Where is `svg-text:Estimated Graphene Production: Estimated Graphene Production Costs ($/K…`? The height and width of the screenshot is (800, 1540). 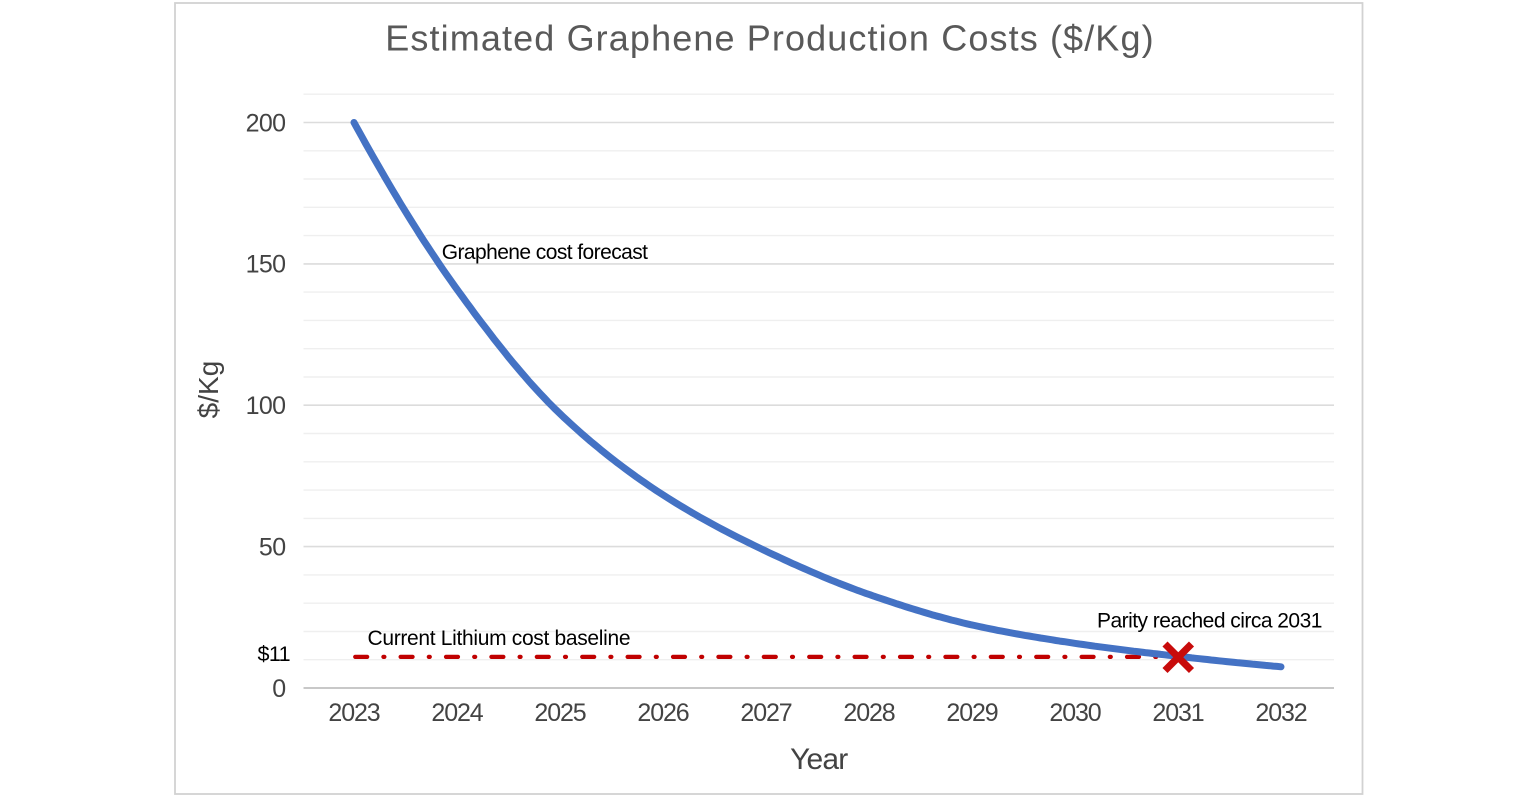 svg-text:Estimated Graphene Production: Estimated Graphene Production Costs ($/K… is located at coordinates (769, 38).